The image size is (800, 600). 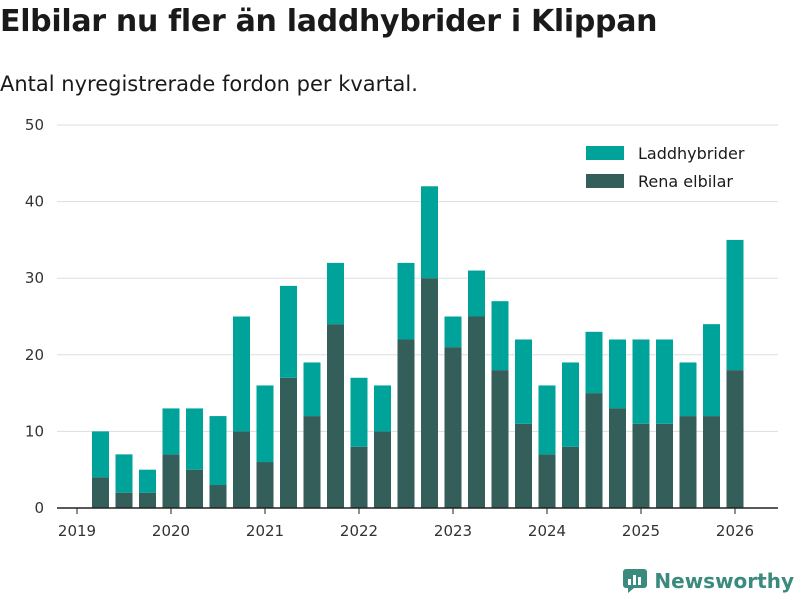 I want to click on bar-laddhybrider-2023-q4, so click(x=523, y=381).